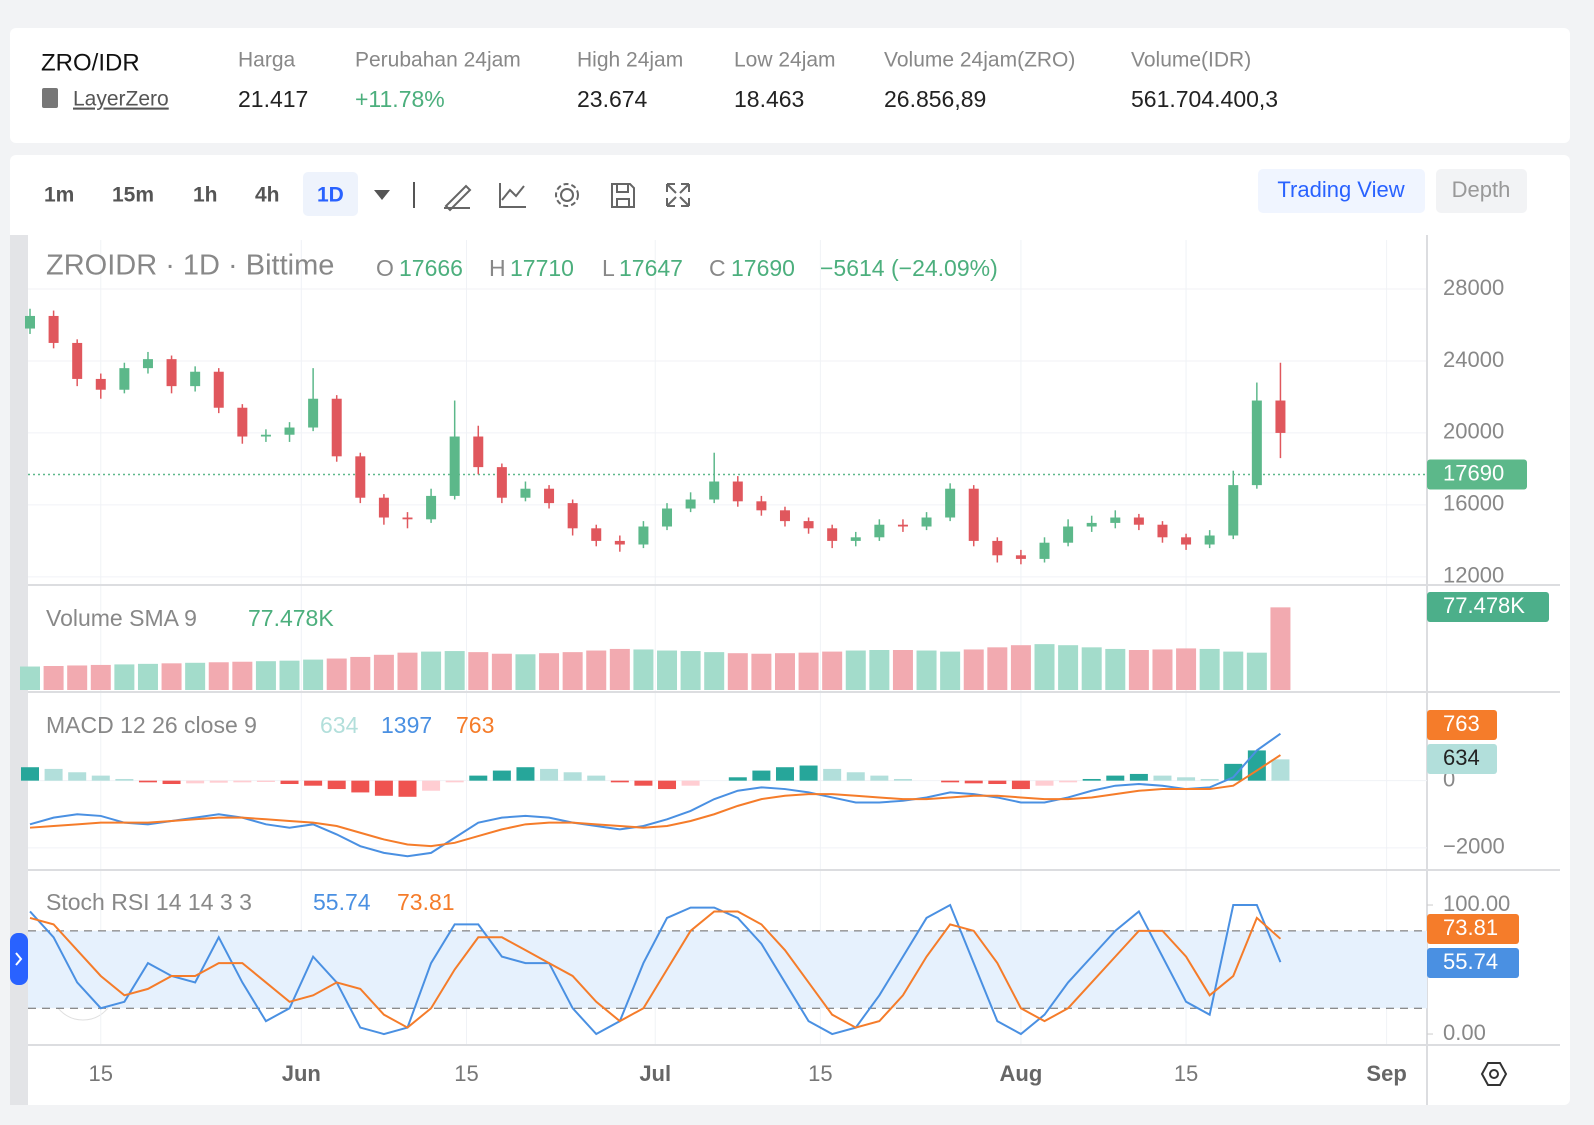 This screenshot has height=1125, width=1594. I want to click on stat-value: 26.856,89, so click(935, 99).